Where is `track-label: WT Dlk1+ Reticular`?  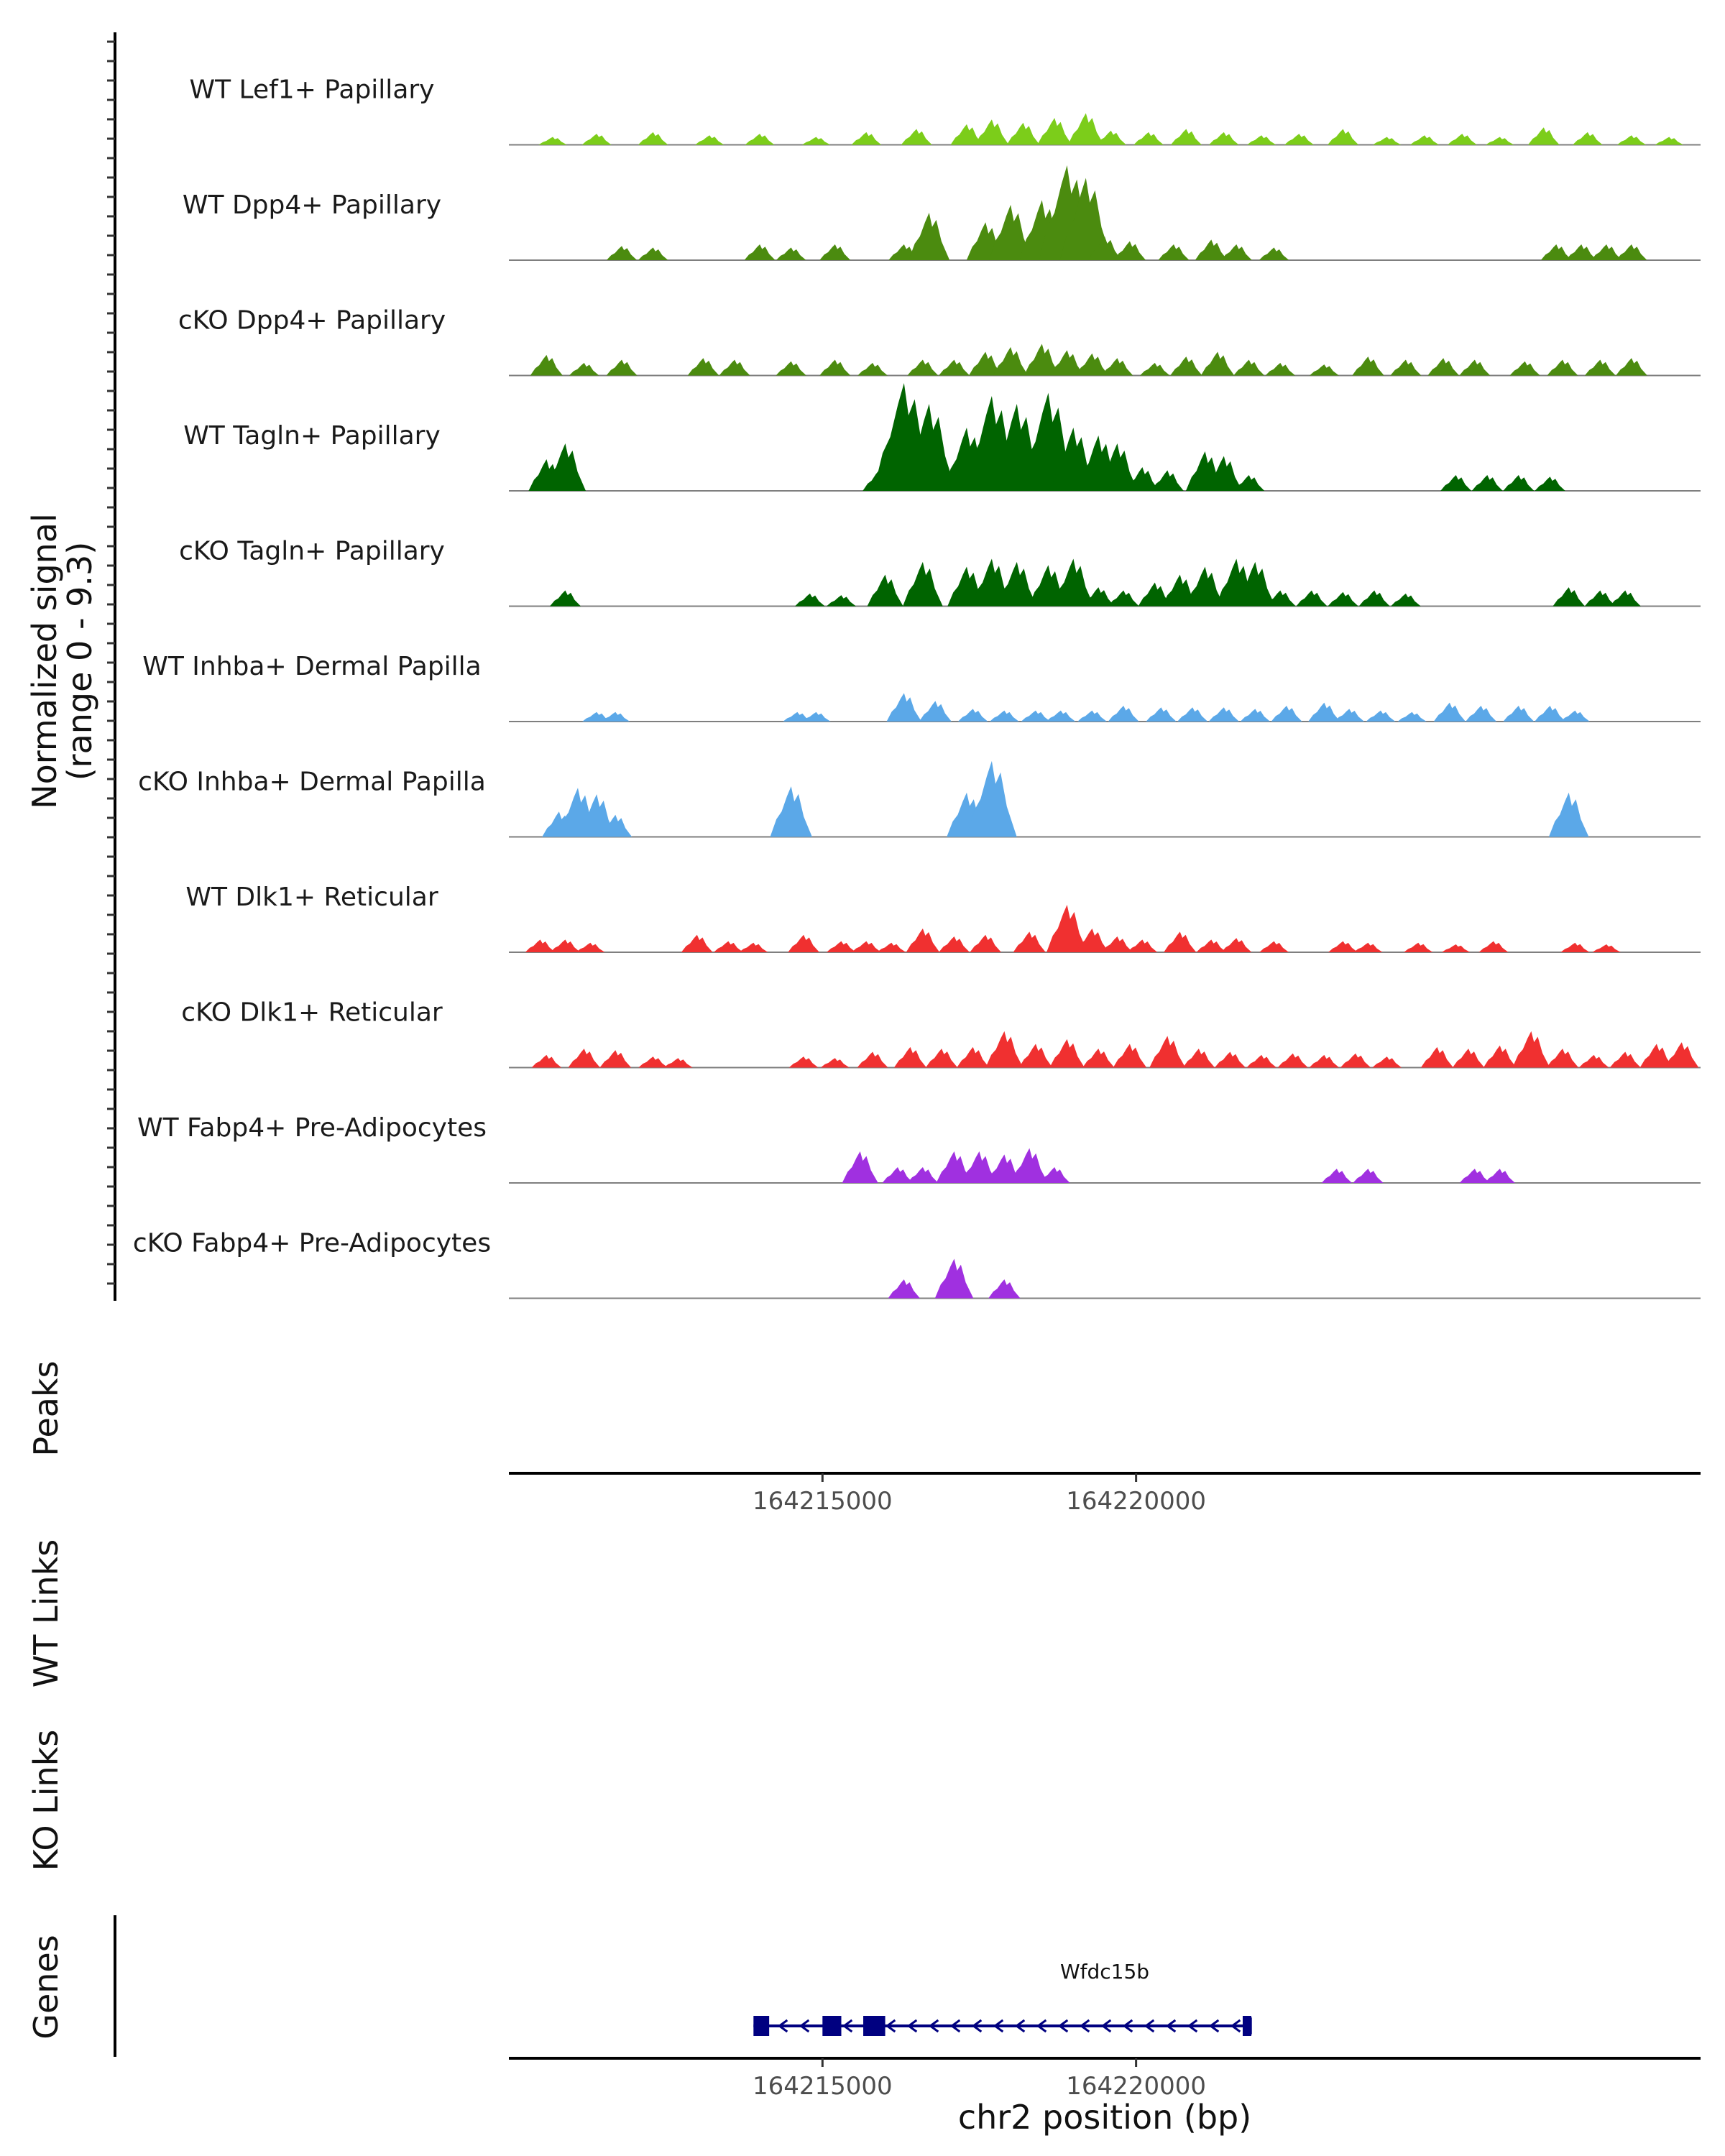 track-label: WT Dlk1+ Reticular is located at coordinates (311, 897).